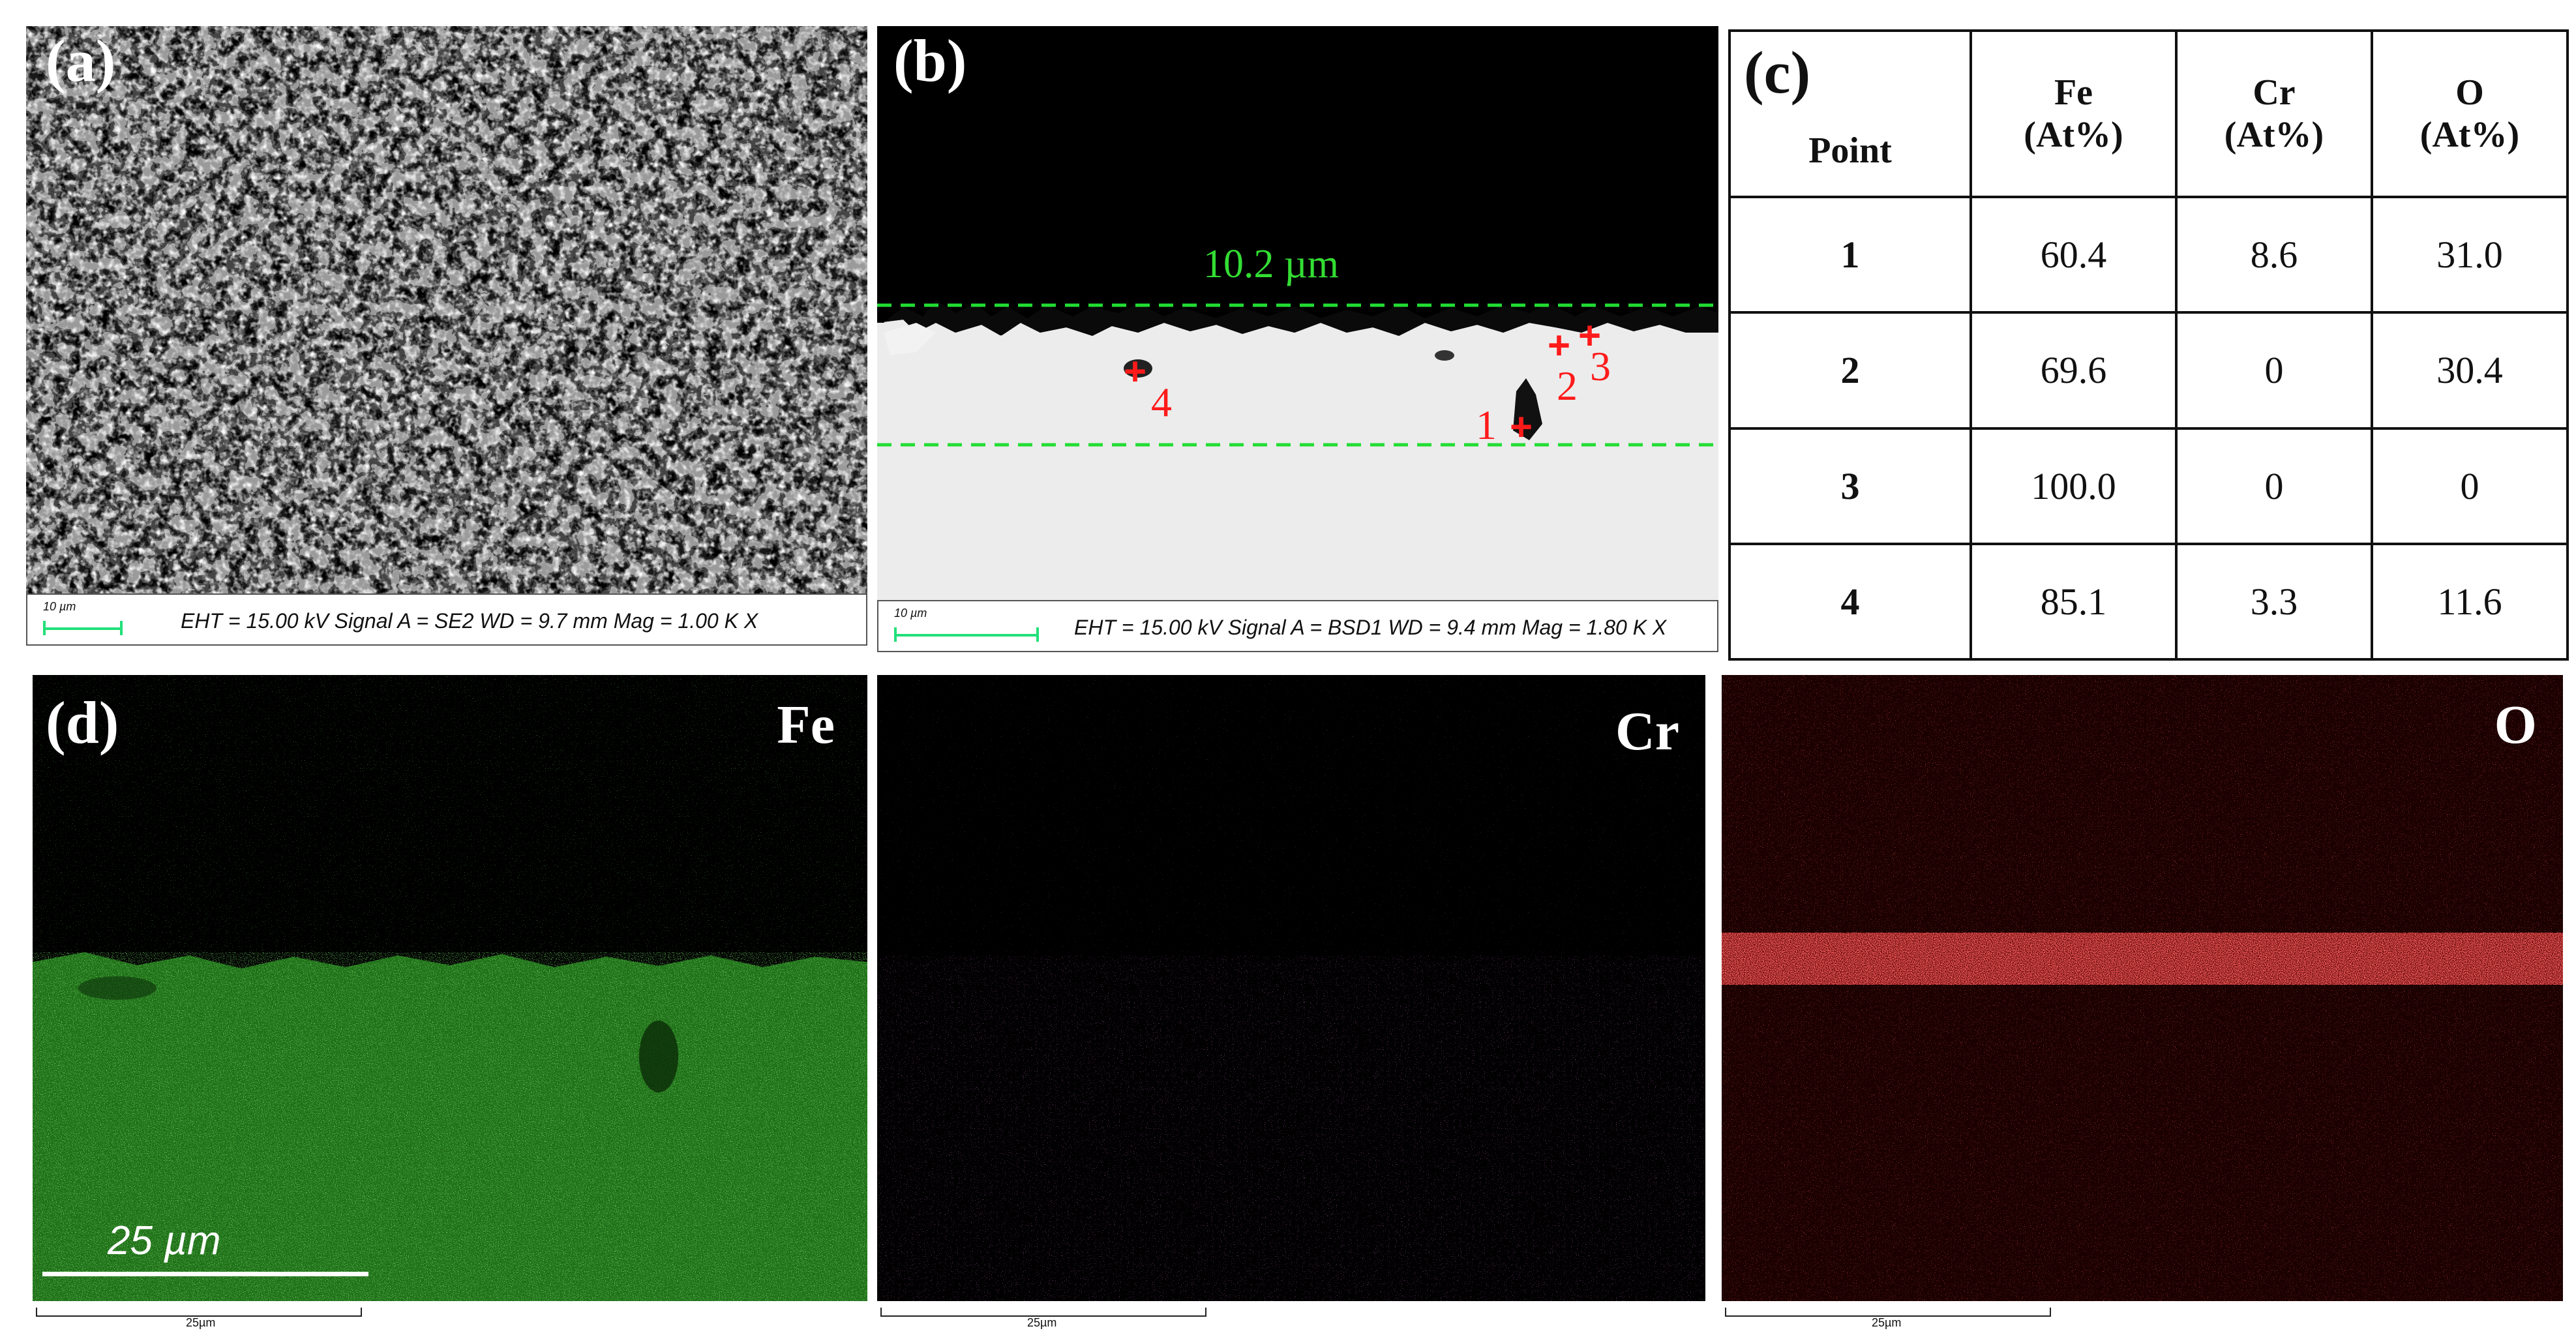  Describe the element at coordinates (2274, 601) in the screenshot. I see `row-4-cr: 3.3` at that location.